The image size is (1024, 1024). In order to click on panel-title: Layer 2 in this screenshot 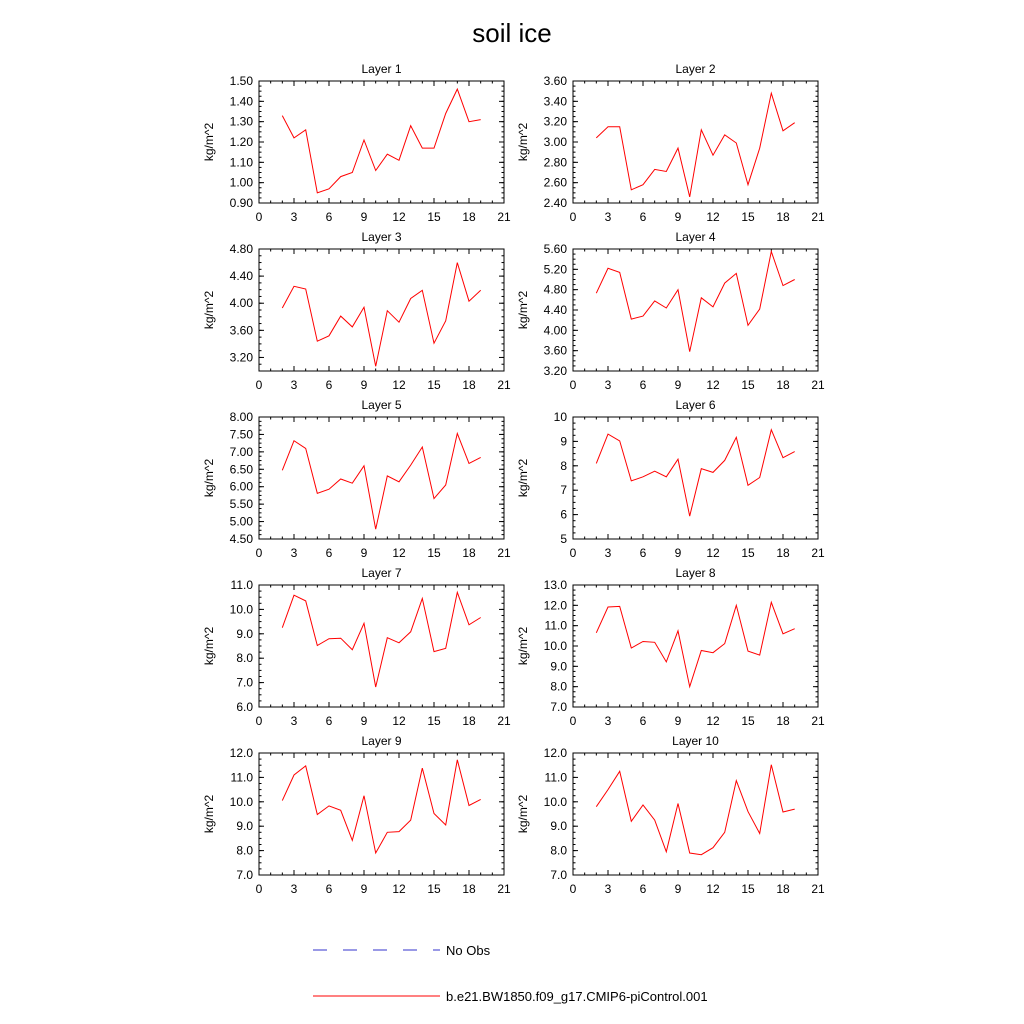, I will do `click(695, 69)`.